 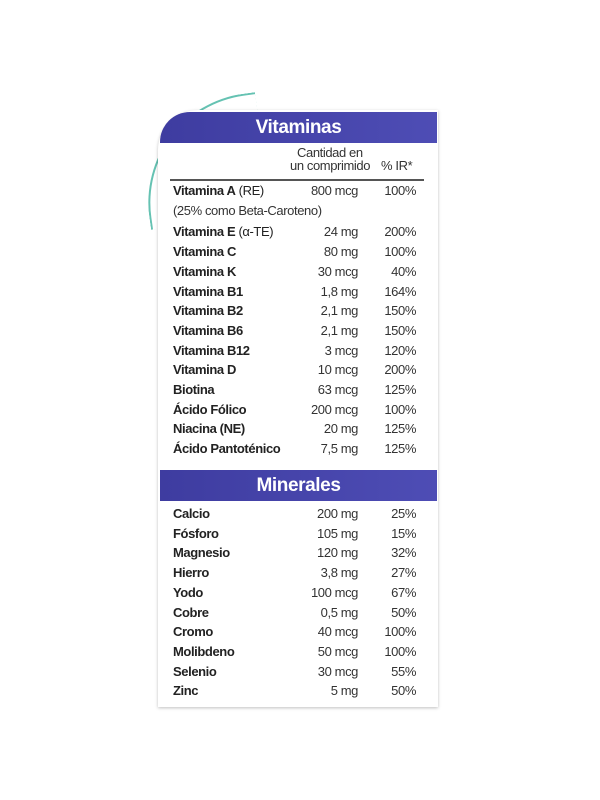 I want to click on nutrient-name: Selenio, so click(x=195, y=672).